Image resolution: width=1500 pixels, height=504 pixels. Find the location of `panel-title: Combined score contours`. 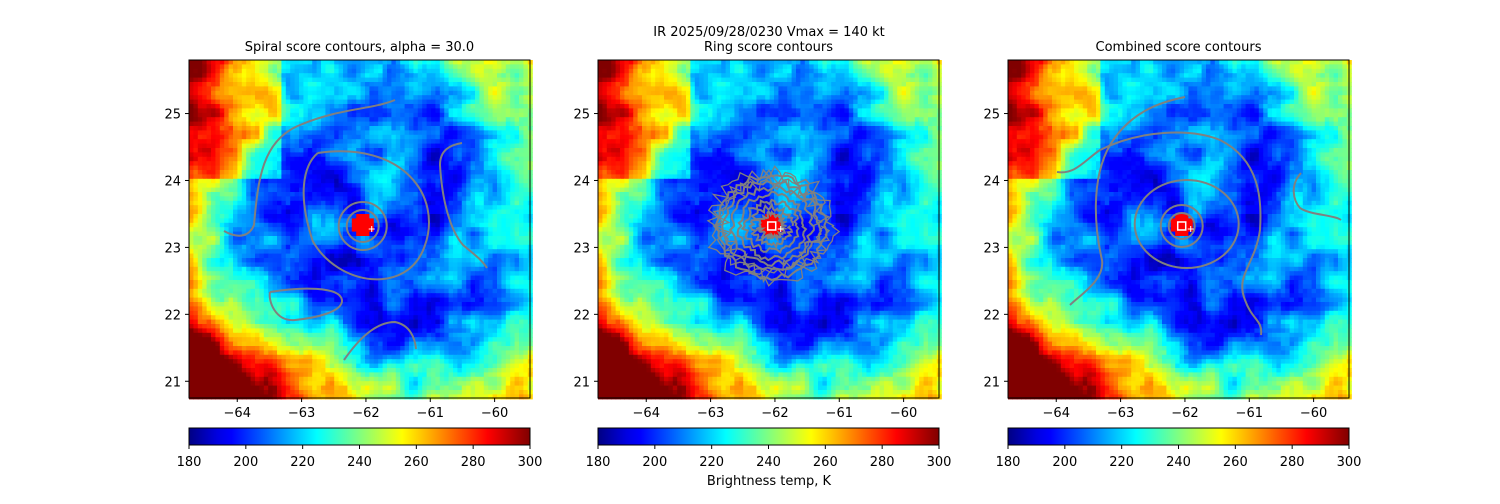

panel-title: Combined score contours is located at coordinates (1179, 47).